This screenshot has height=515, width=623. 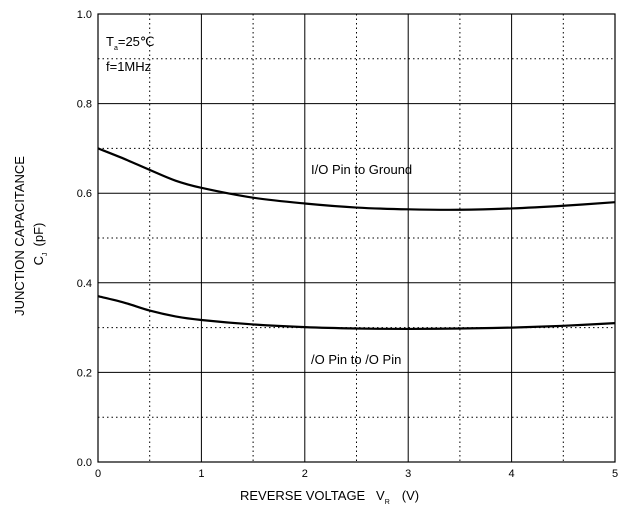 What do you see at coordinates (305, 474) in the screenshot?
I see `x-tick-label: 2` at bounding box center [305, 474].